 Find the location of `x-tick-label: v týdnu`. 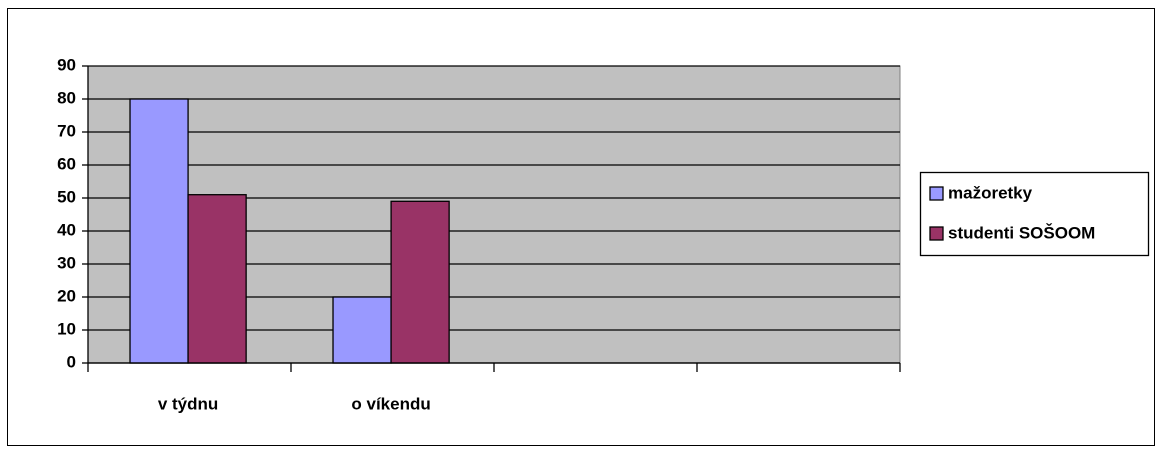

x-tick-label: v týdnu is located at coordinates (188, 403).